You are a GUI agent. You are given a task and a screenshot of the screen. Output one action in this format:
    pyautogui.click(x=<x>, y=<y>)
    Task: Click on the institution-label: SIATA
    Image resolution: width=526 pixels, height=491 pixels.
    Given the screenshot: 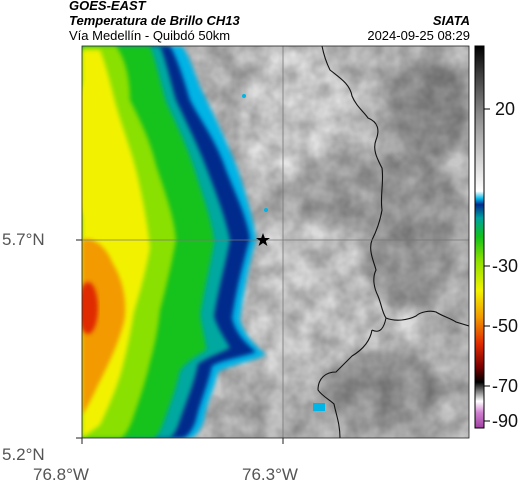 What is the action you would take?
    pyautogui.click(x=451, y=20)
    